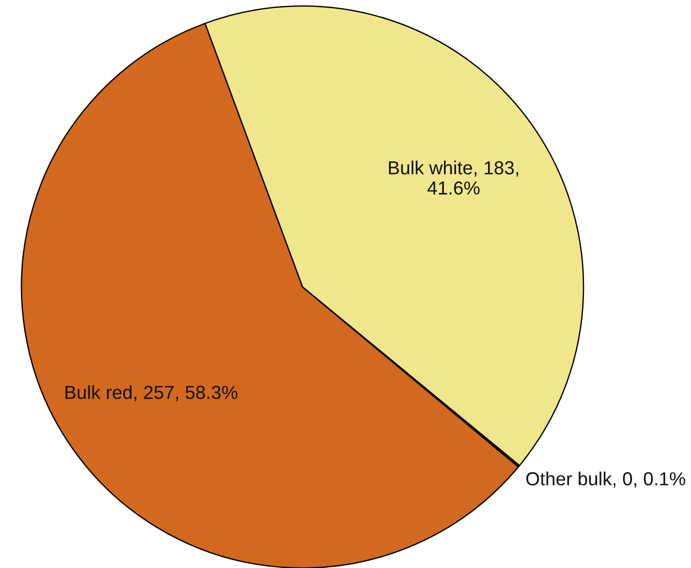 The width and height of the screenshot is (691, 568). What do you see at coordinates (152, 393) in the screenshot?
I see `slice-label: Bulk red, 257, 58.3%` at bounding box center [152, 393].